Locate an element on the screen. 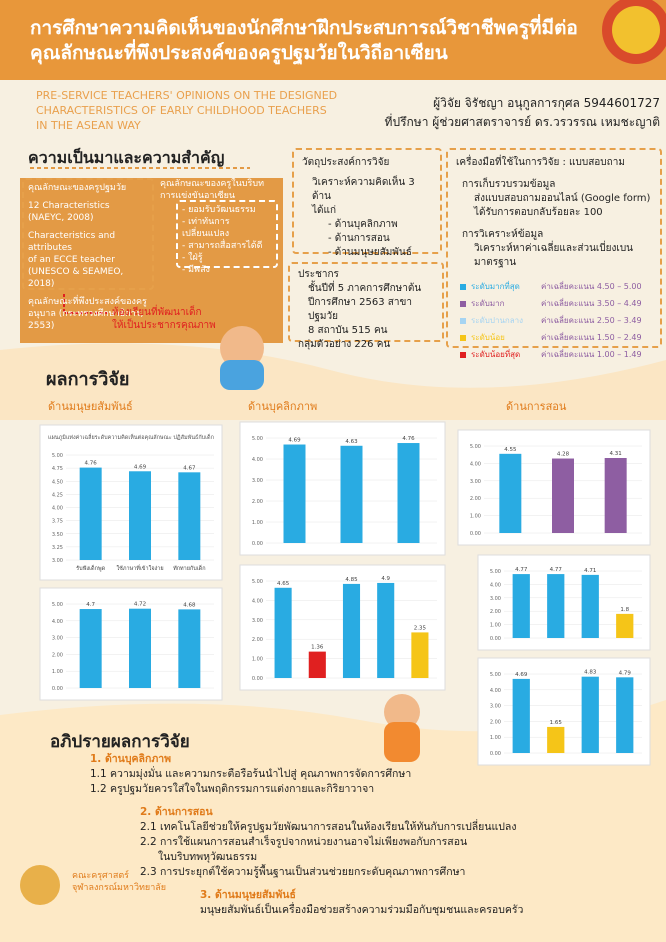  footer-line: คณะครุศาสตร์ is located at coordinates (100, 876).